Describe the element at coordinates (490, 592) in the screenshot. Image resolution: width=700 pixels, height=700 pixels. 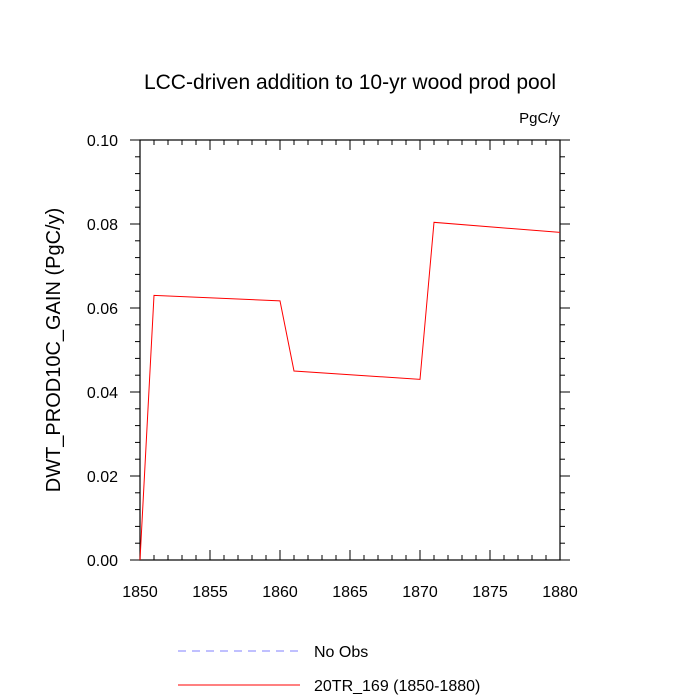
I see `x-tick-label: 1875` at that location.